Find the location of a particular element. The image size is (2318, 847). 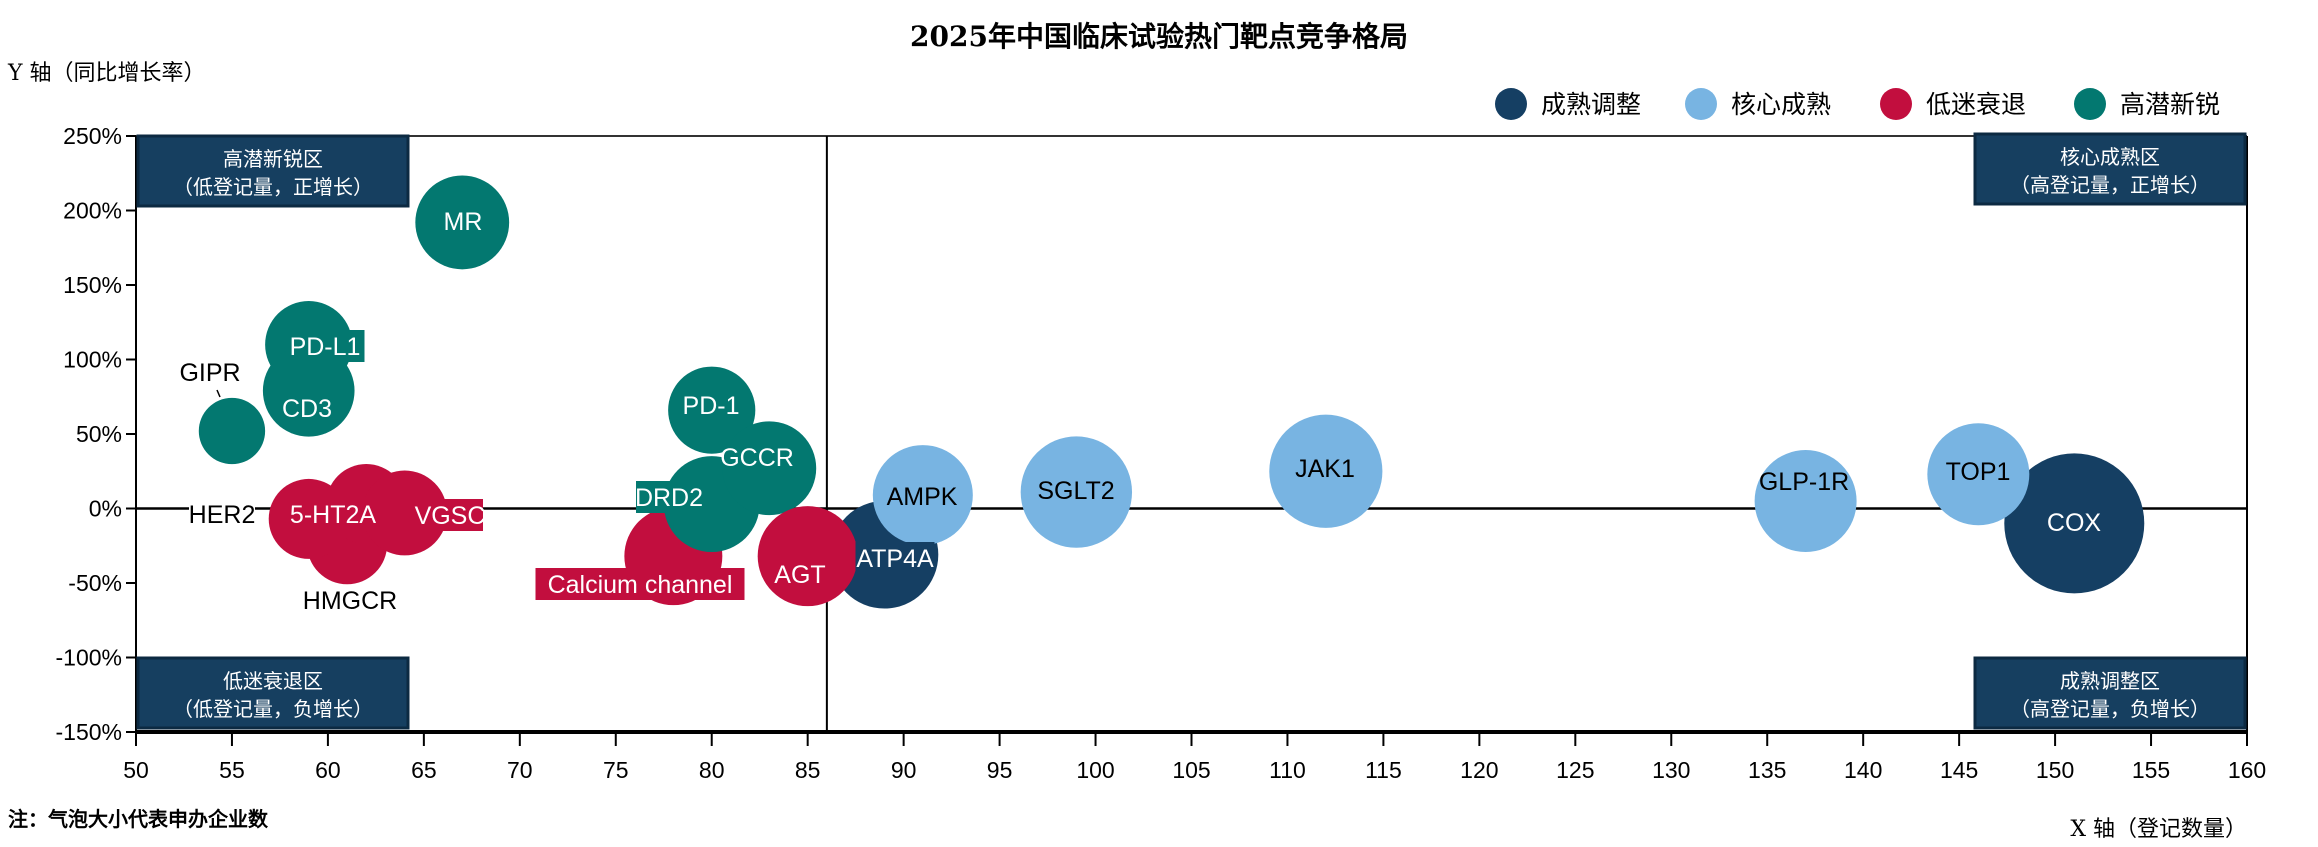

bubble-label: MR is located at coordinates (463, 222).